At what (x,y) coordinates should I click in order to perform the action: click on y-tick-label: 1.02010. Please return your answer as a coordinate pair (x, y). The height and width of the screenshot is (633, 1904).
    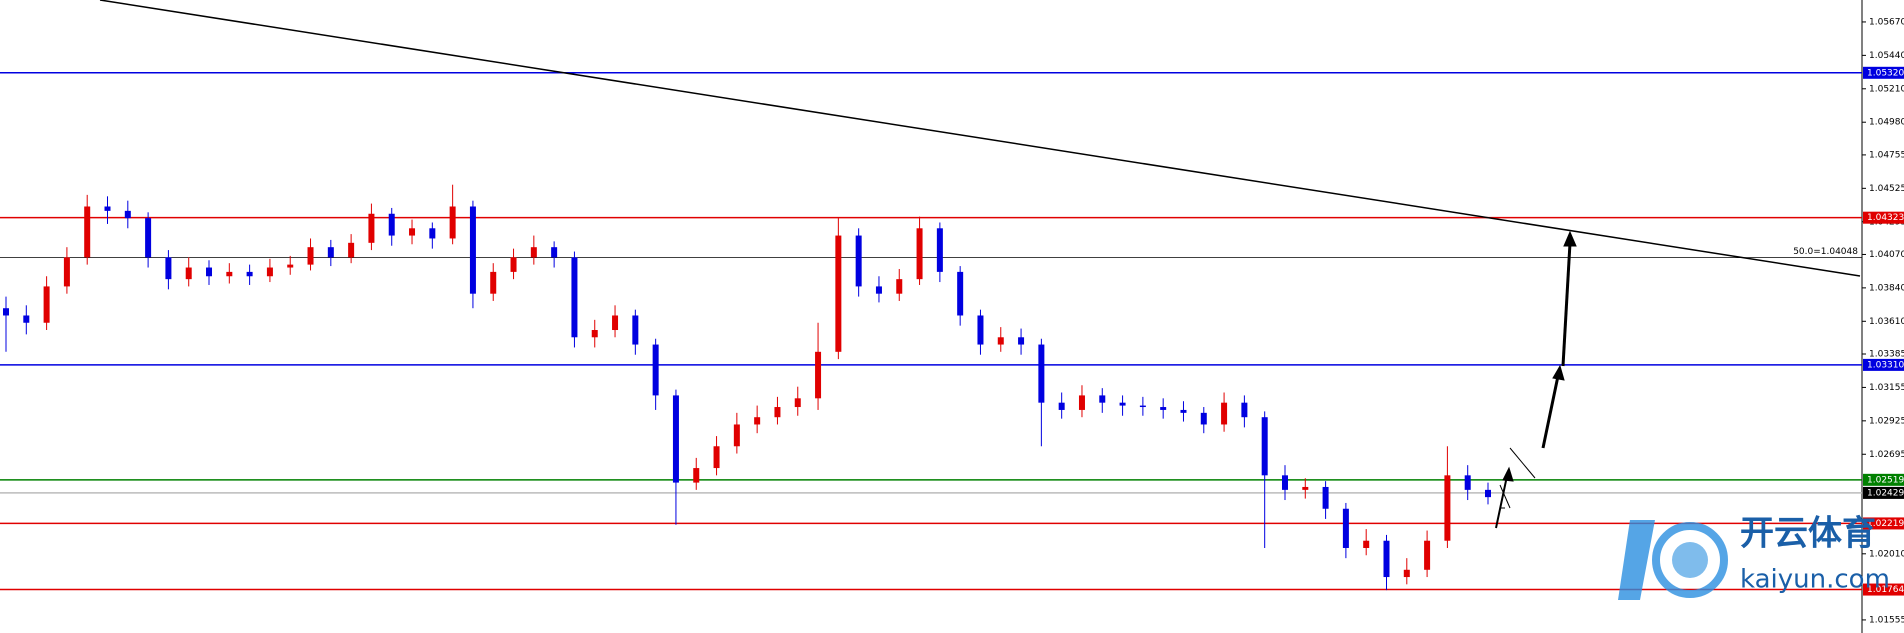
    Looking at the image, I should click on (1886, 554).